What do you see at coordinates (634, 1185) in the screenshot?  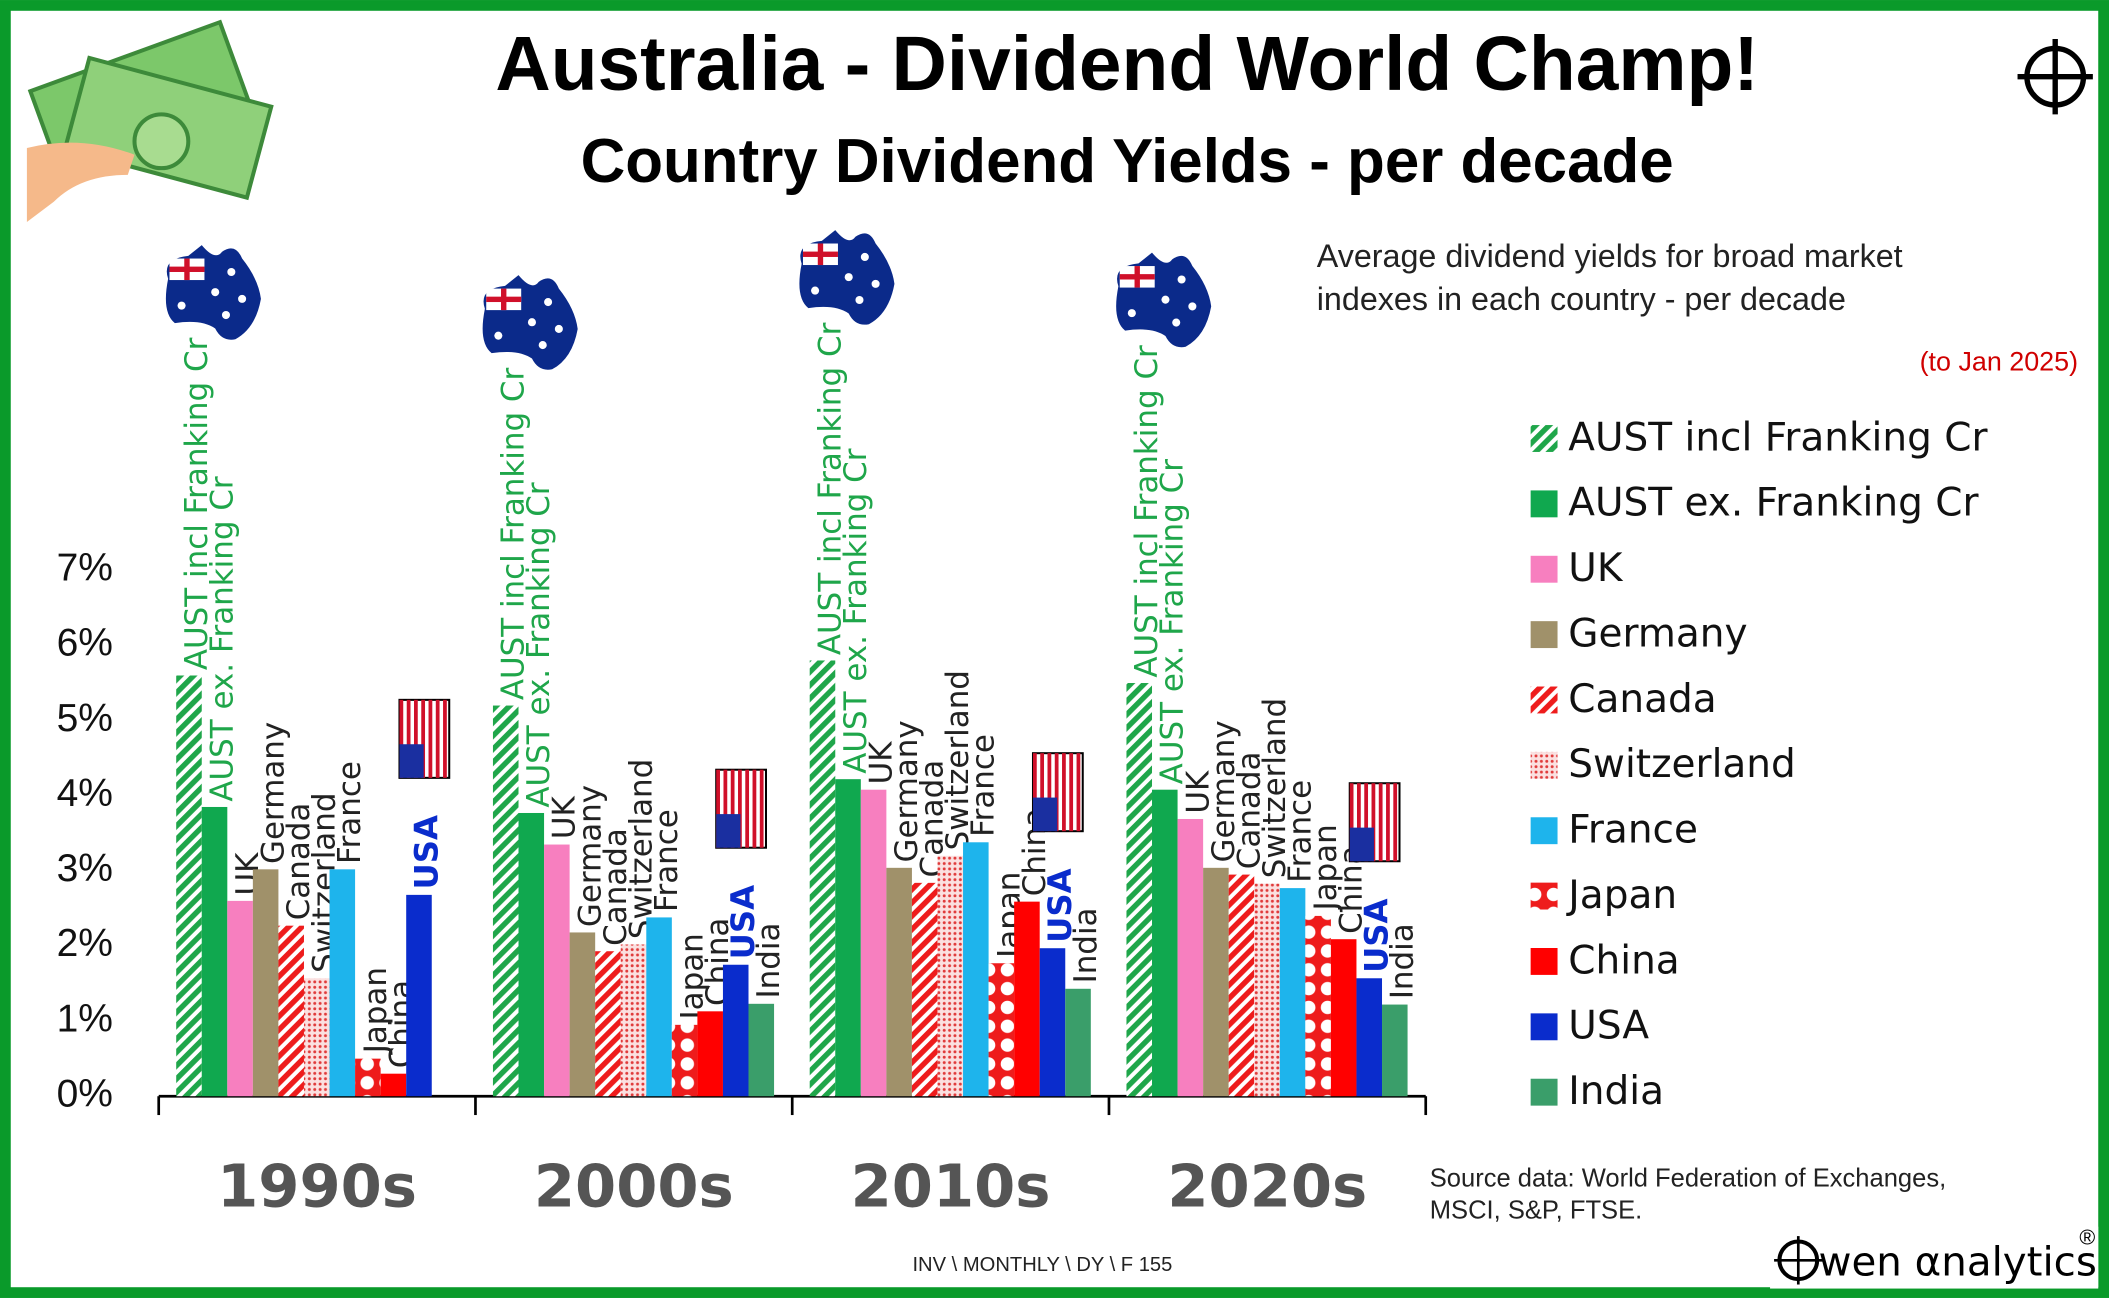 I see `x-tick-label: 2000s` at bounding box center [634, 1185].